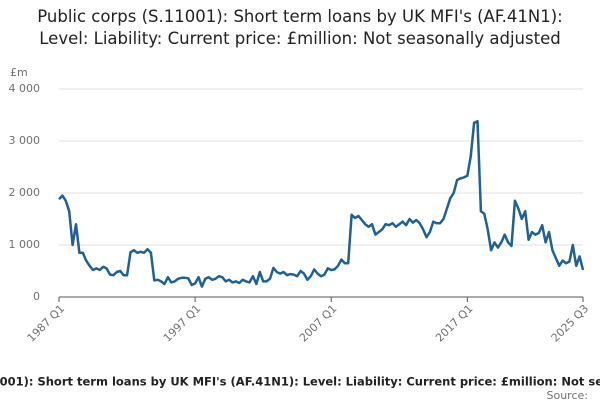 The image size is (600, 400). I want to click on y-tick-label: 3 000, so click(25, 140).